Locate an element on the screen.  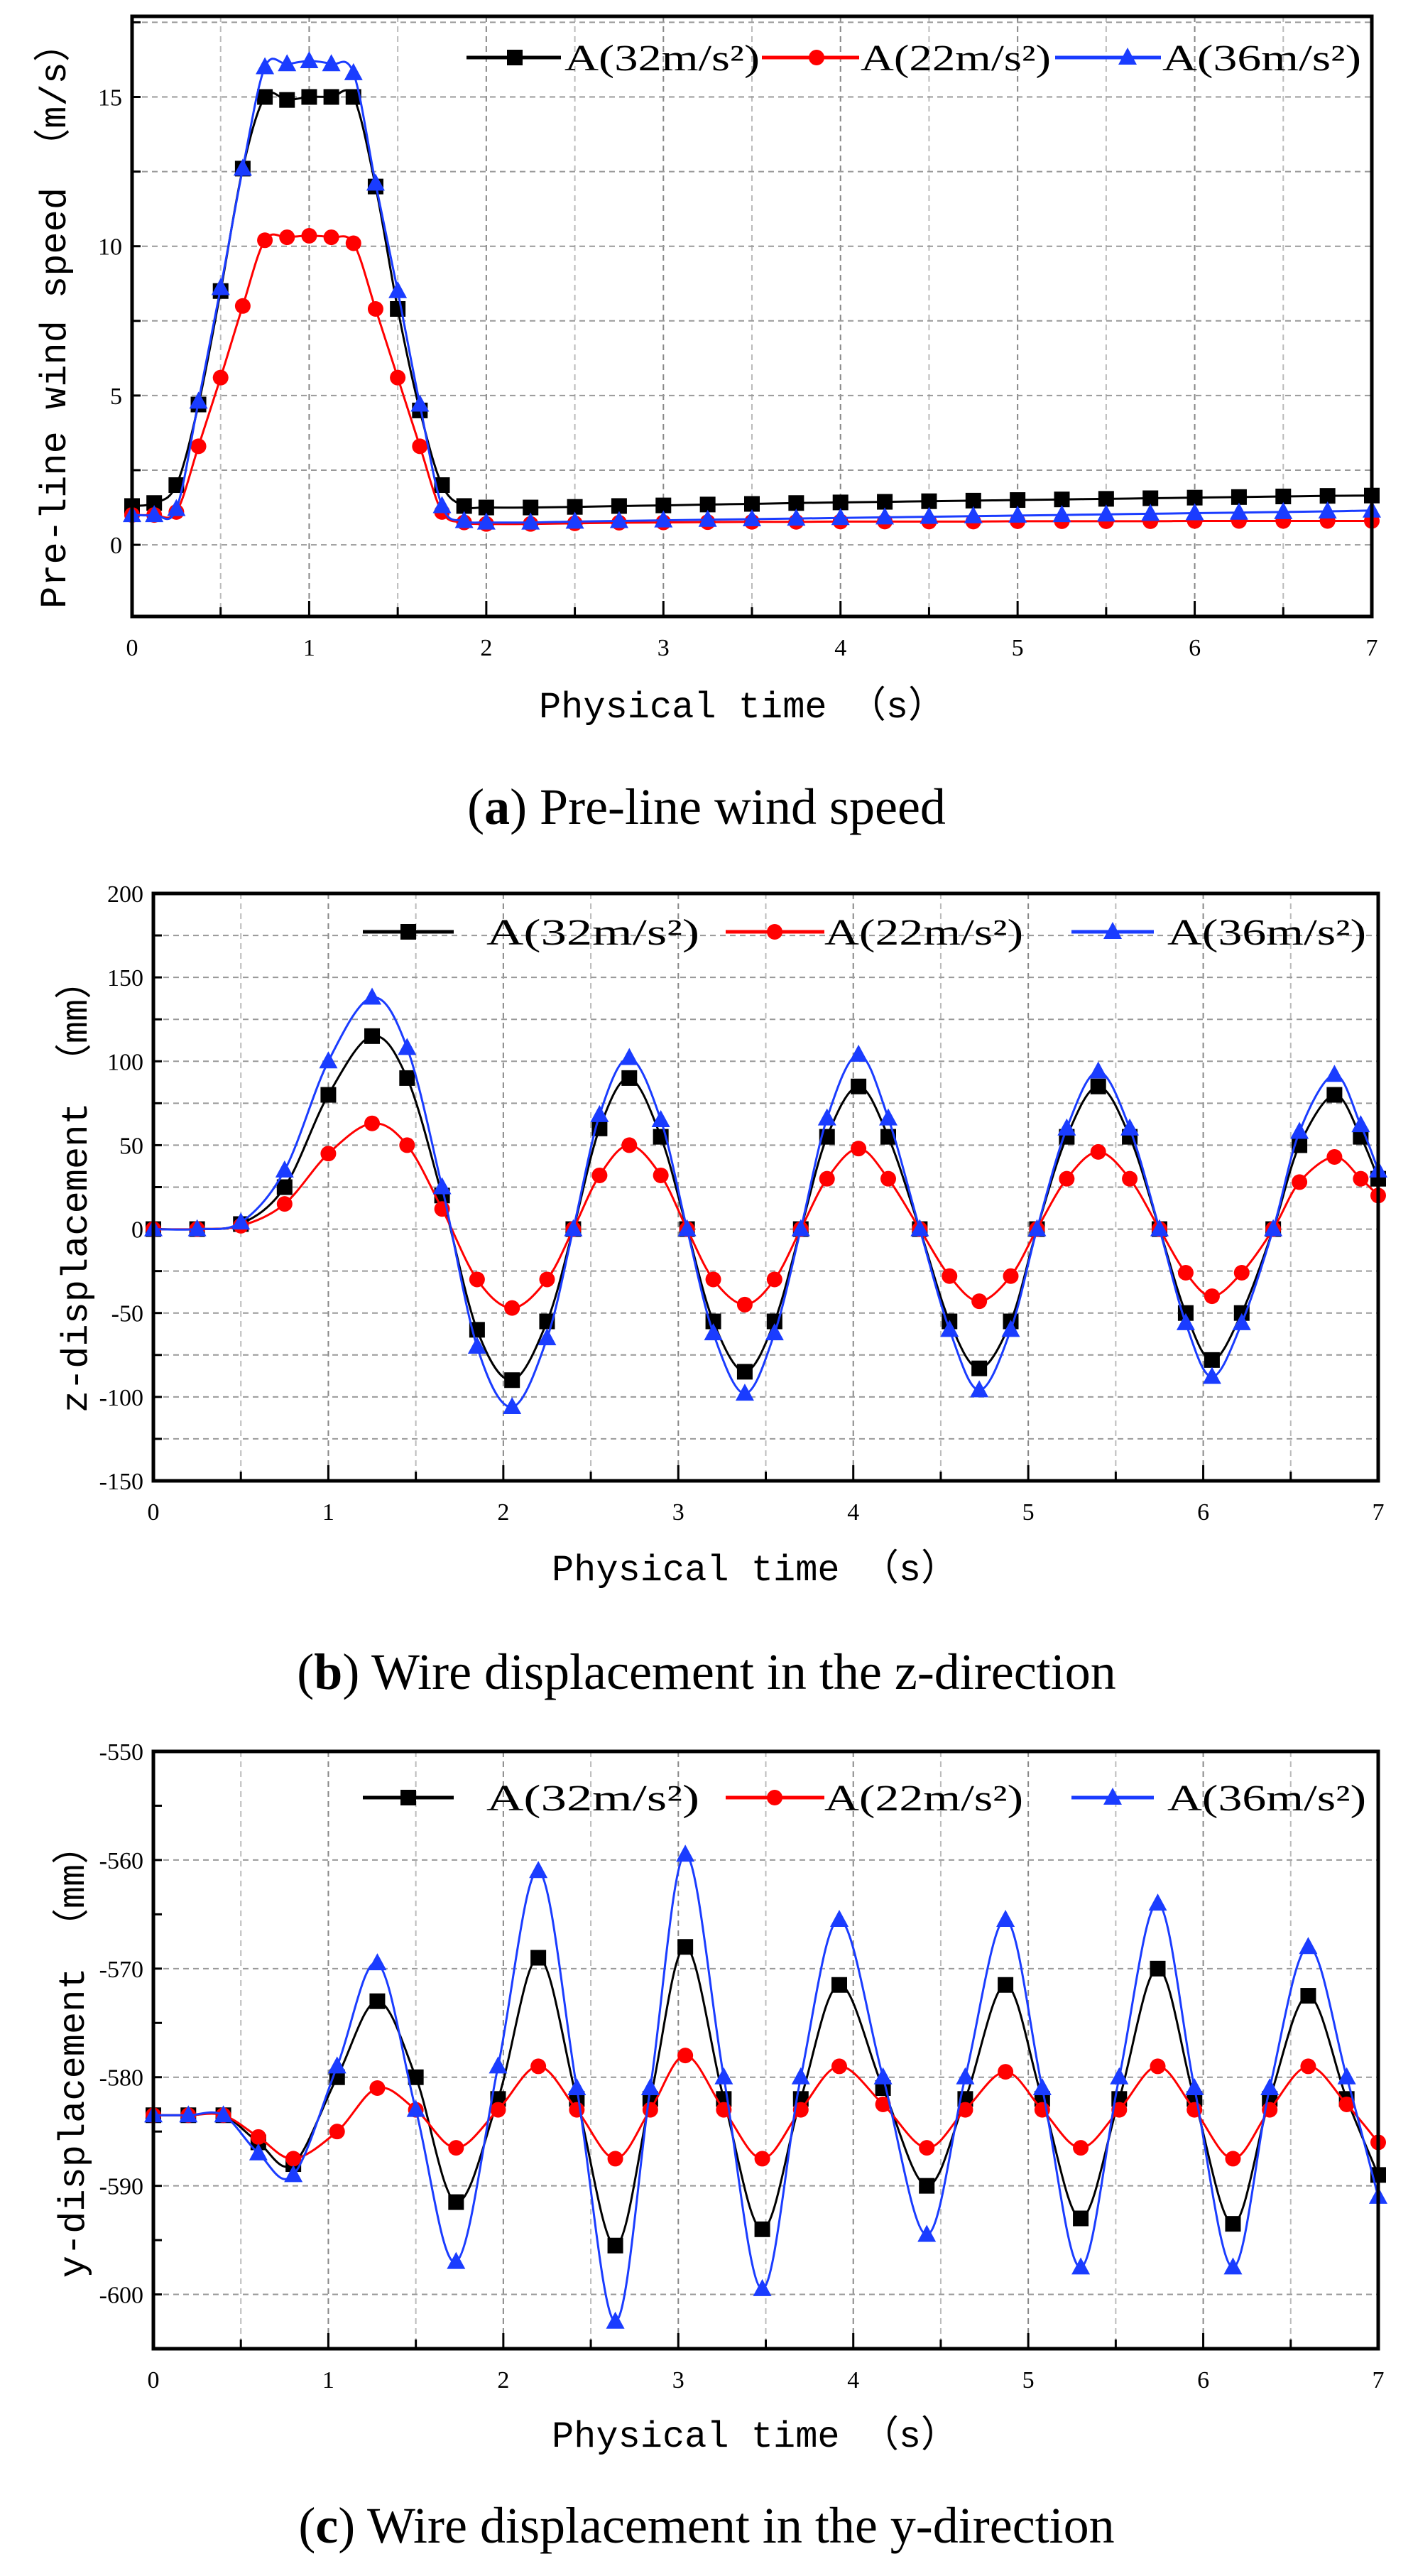
legend-marker-triangle is located at coordinates (1127, 57).